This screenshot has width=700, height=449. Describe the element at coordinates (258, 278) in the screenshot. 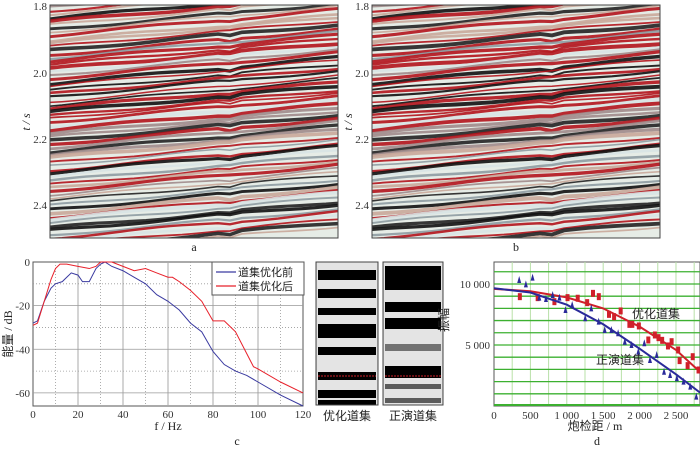

I see `legend-box` at that location.